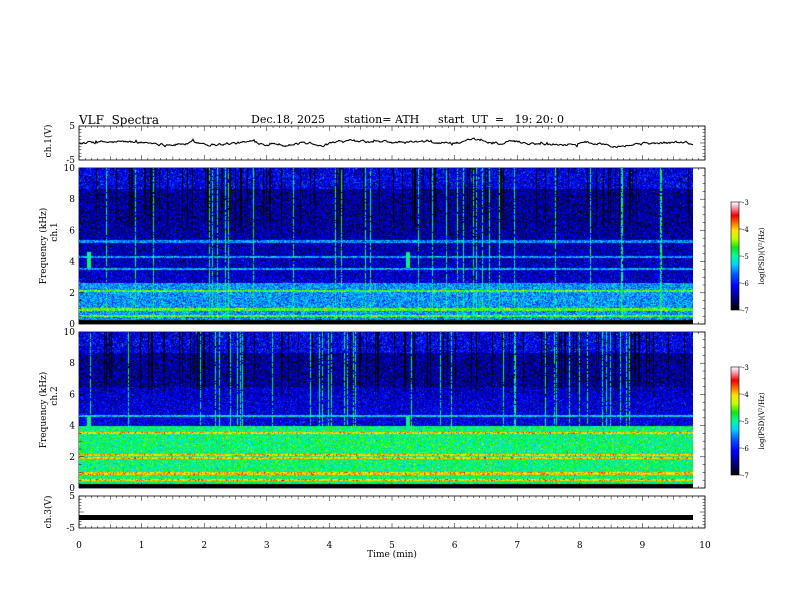  I want to click on colorbar-tick-0-2: -5, so click(745, 257).